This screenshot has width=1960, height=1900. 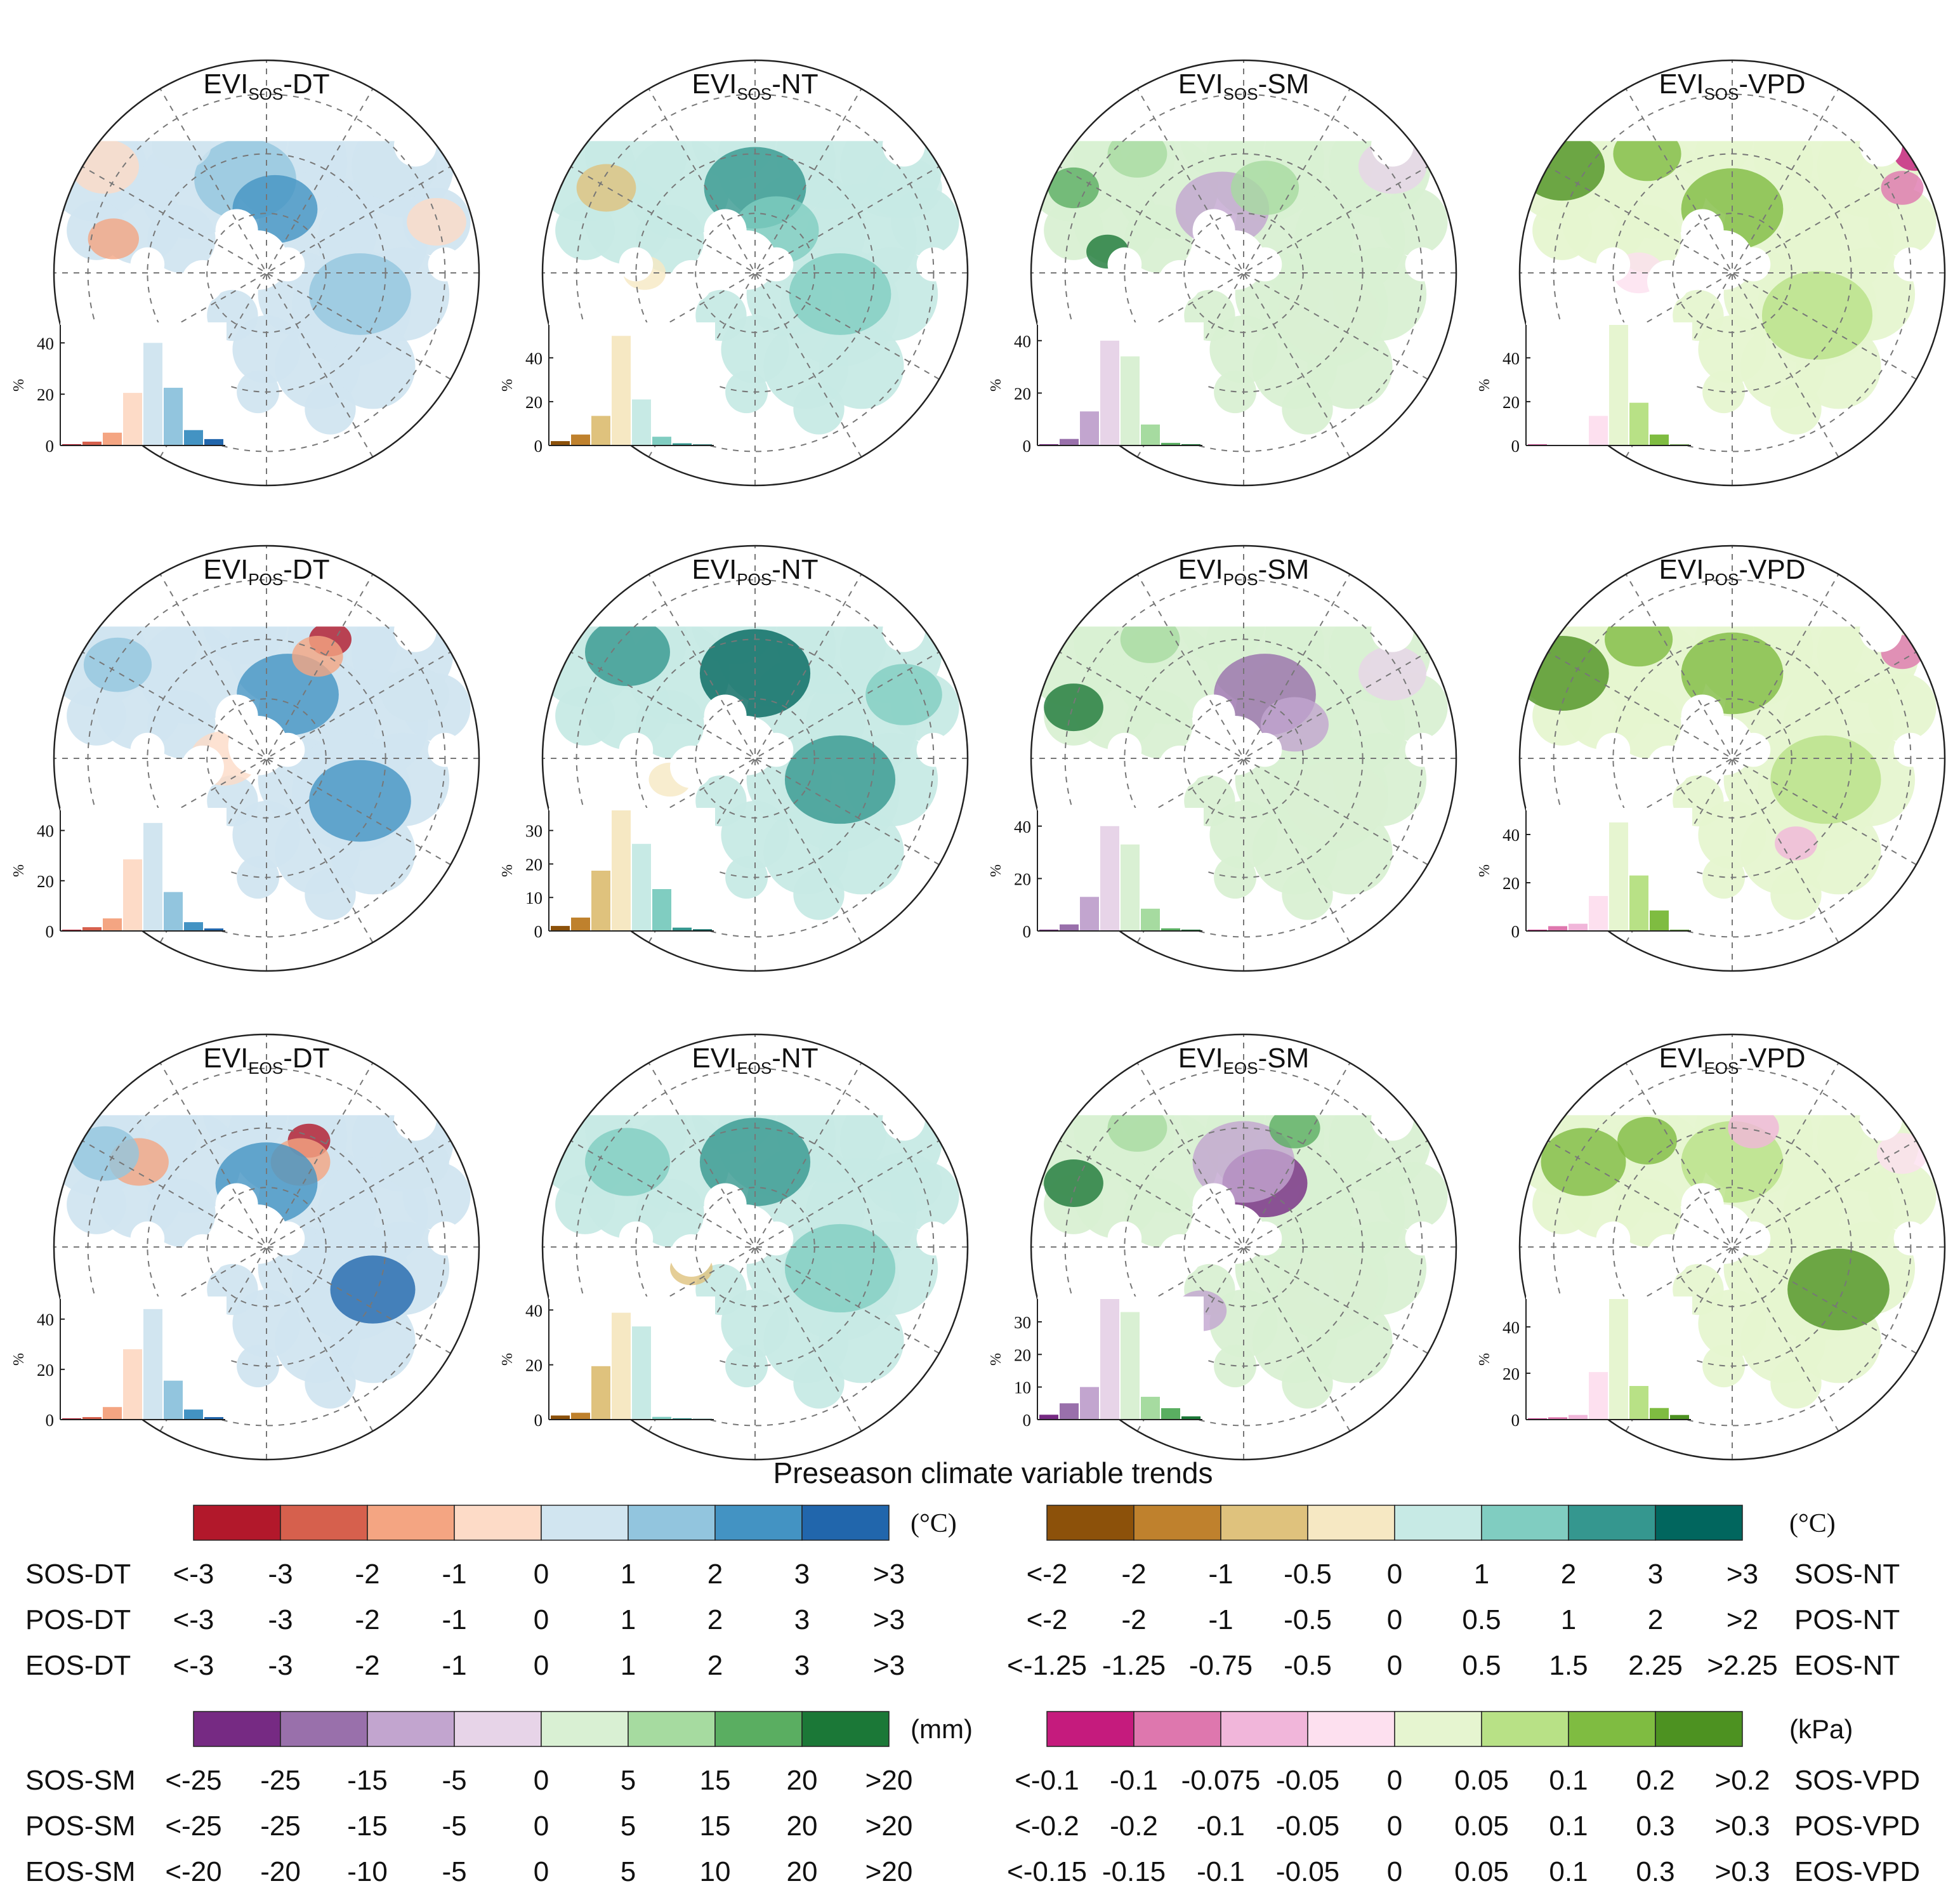 I want to click on legend-tick-label: <-2, so click(x=1047, y=1574).